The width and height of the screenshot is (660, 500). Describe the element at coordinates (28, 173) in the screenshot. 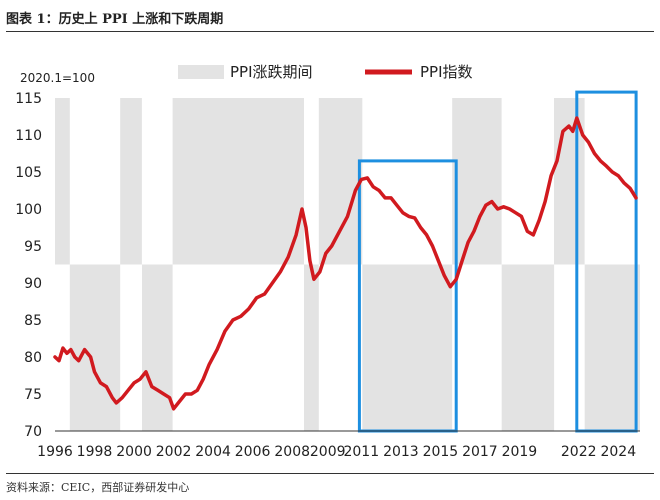

I see `y-tick-label-105: 105` at that location.